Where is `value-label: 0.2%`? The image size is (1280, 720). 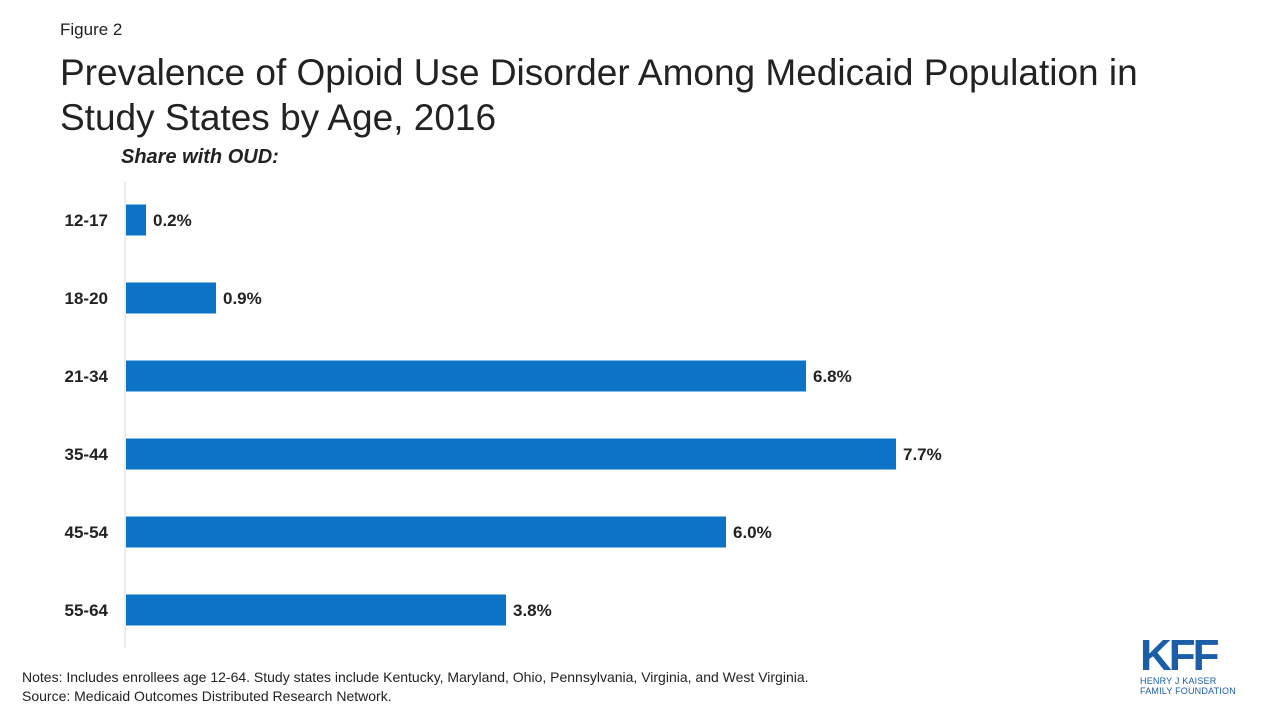 value-label: 0.2% is located at coordinates (172, 220).